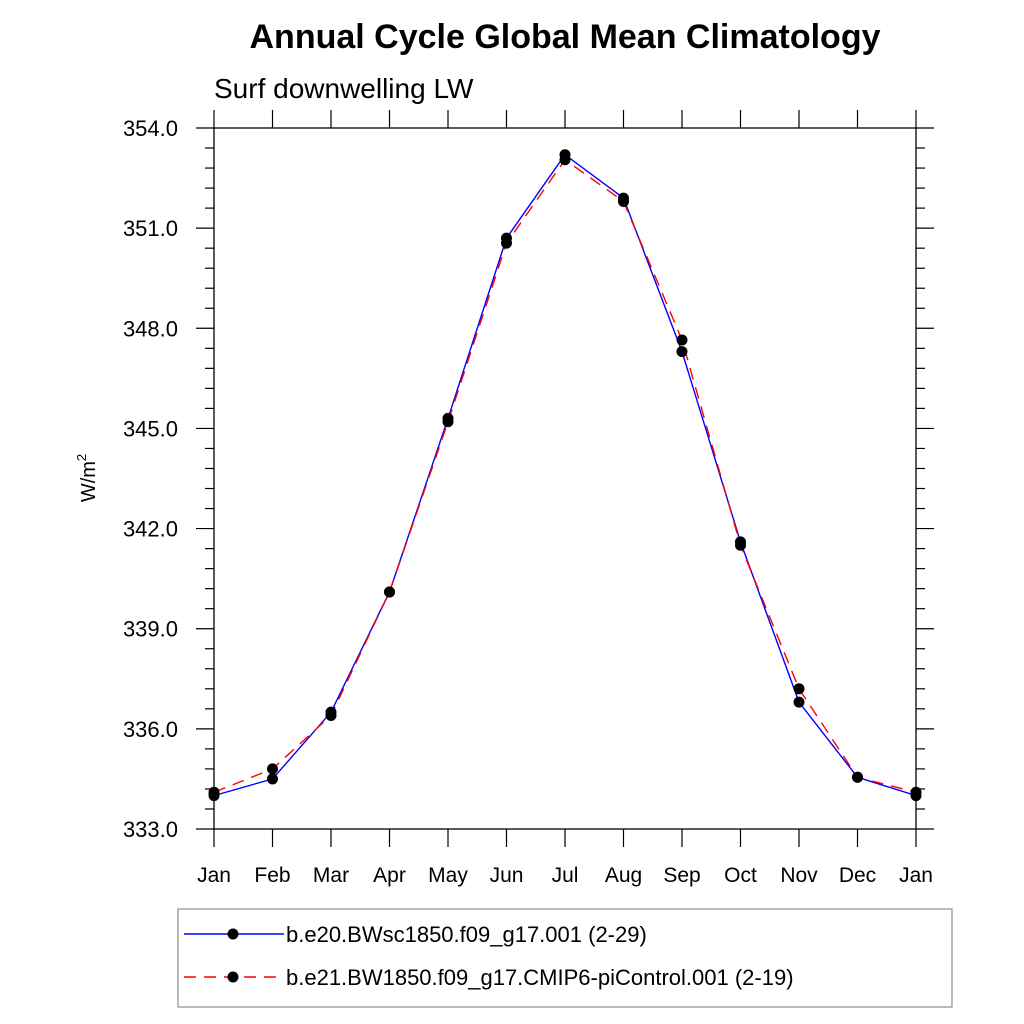  Describe the element at coordinates (344, 88) in the screenshot. I see `chart-subtitle: Surf downwelling LW` at that location.